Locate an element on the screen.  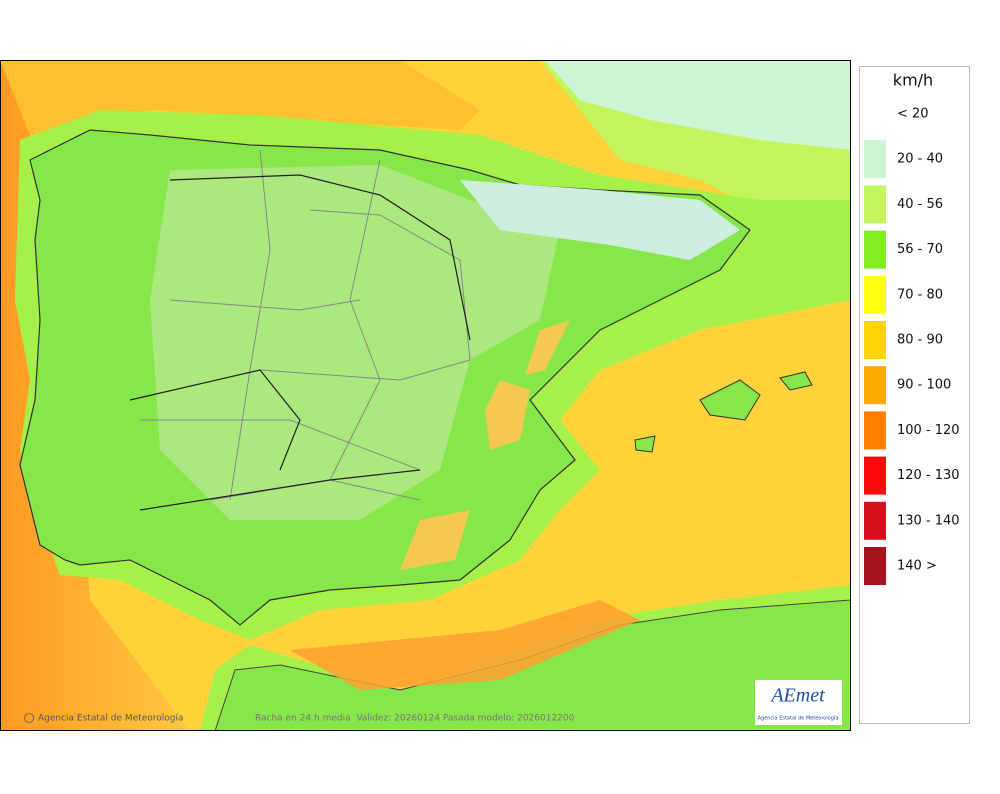
gust-high is located at coordinates (485, 445).